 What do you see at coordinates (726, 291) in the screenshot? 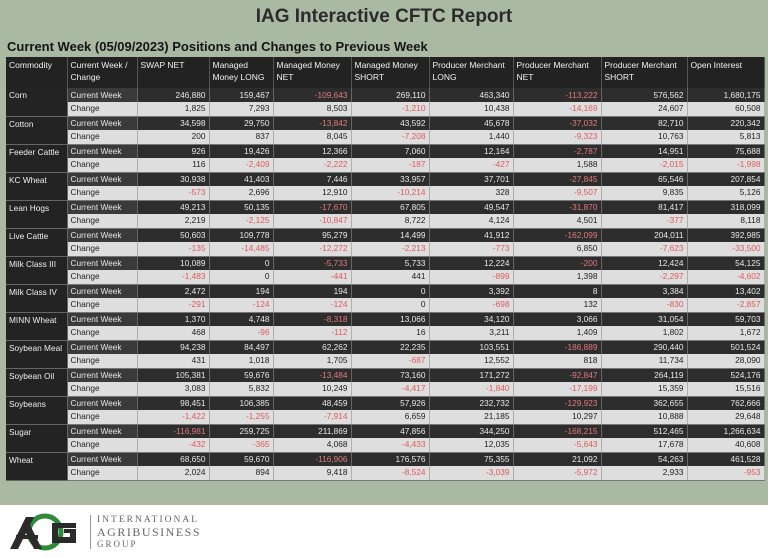
I see `value-cell: 13,402` at bounding box center [726, 291].